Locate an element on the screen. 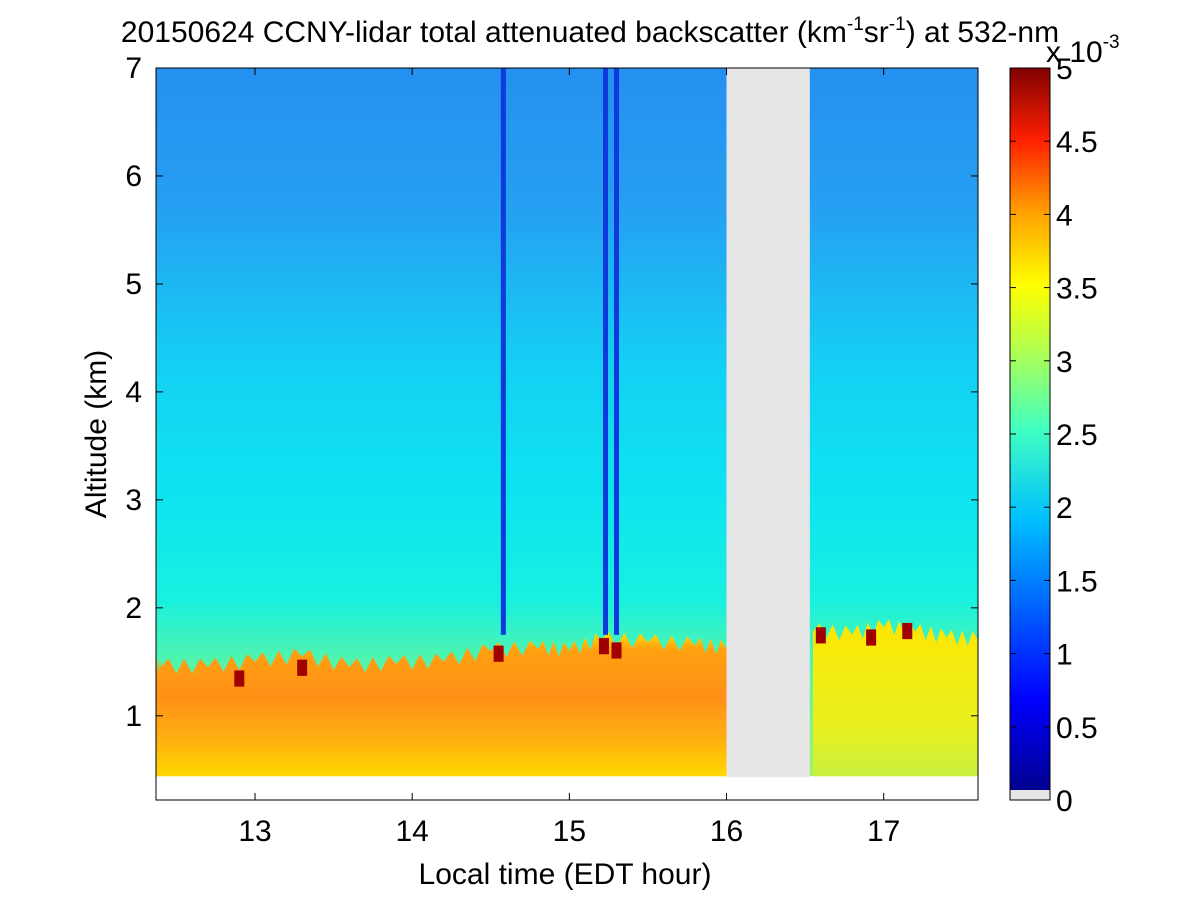  colorbar-nodata-swatch is located at coordinates (1030, 795).